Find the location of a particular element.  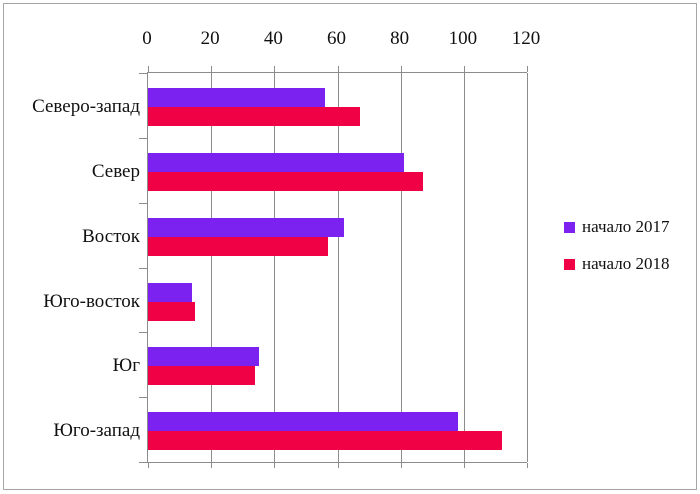

category-label-Юго-запад: Юго-запад is located at coordinates (96, 431).